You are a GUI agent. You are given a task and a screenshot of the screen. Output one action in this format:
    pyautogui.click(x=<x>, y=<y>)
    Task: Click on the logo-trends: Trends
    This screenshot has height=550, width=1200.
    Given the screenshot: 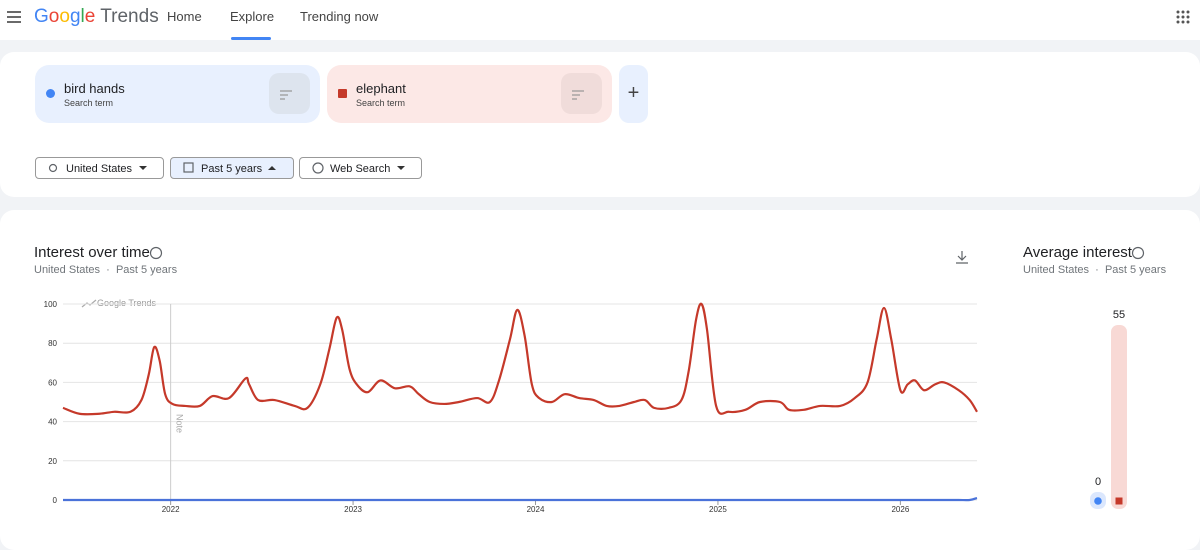 What is the action you would take?
    pyautogui.click(x=129, y=16)
    